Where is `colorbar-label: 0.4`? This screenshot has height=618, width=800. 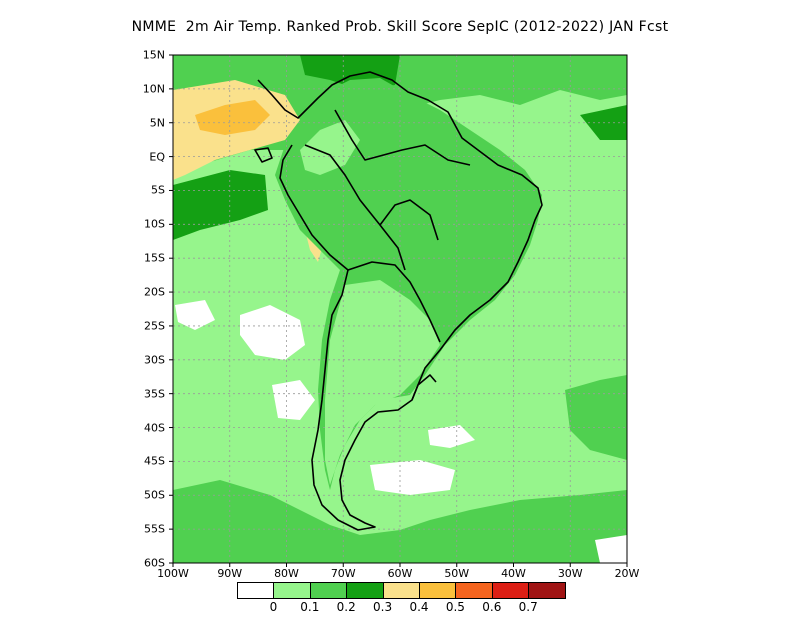
colorbar-label: 0.4 is located at coordinates (419, 607).